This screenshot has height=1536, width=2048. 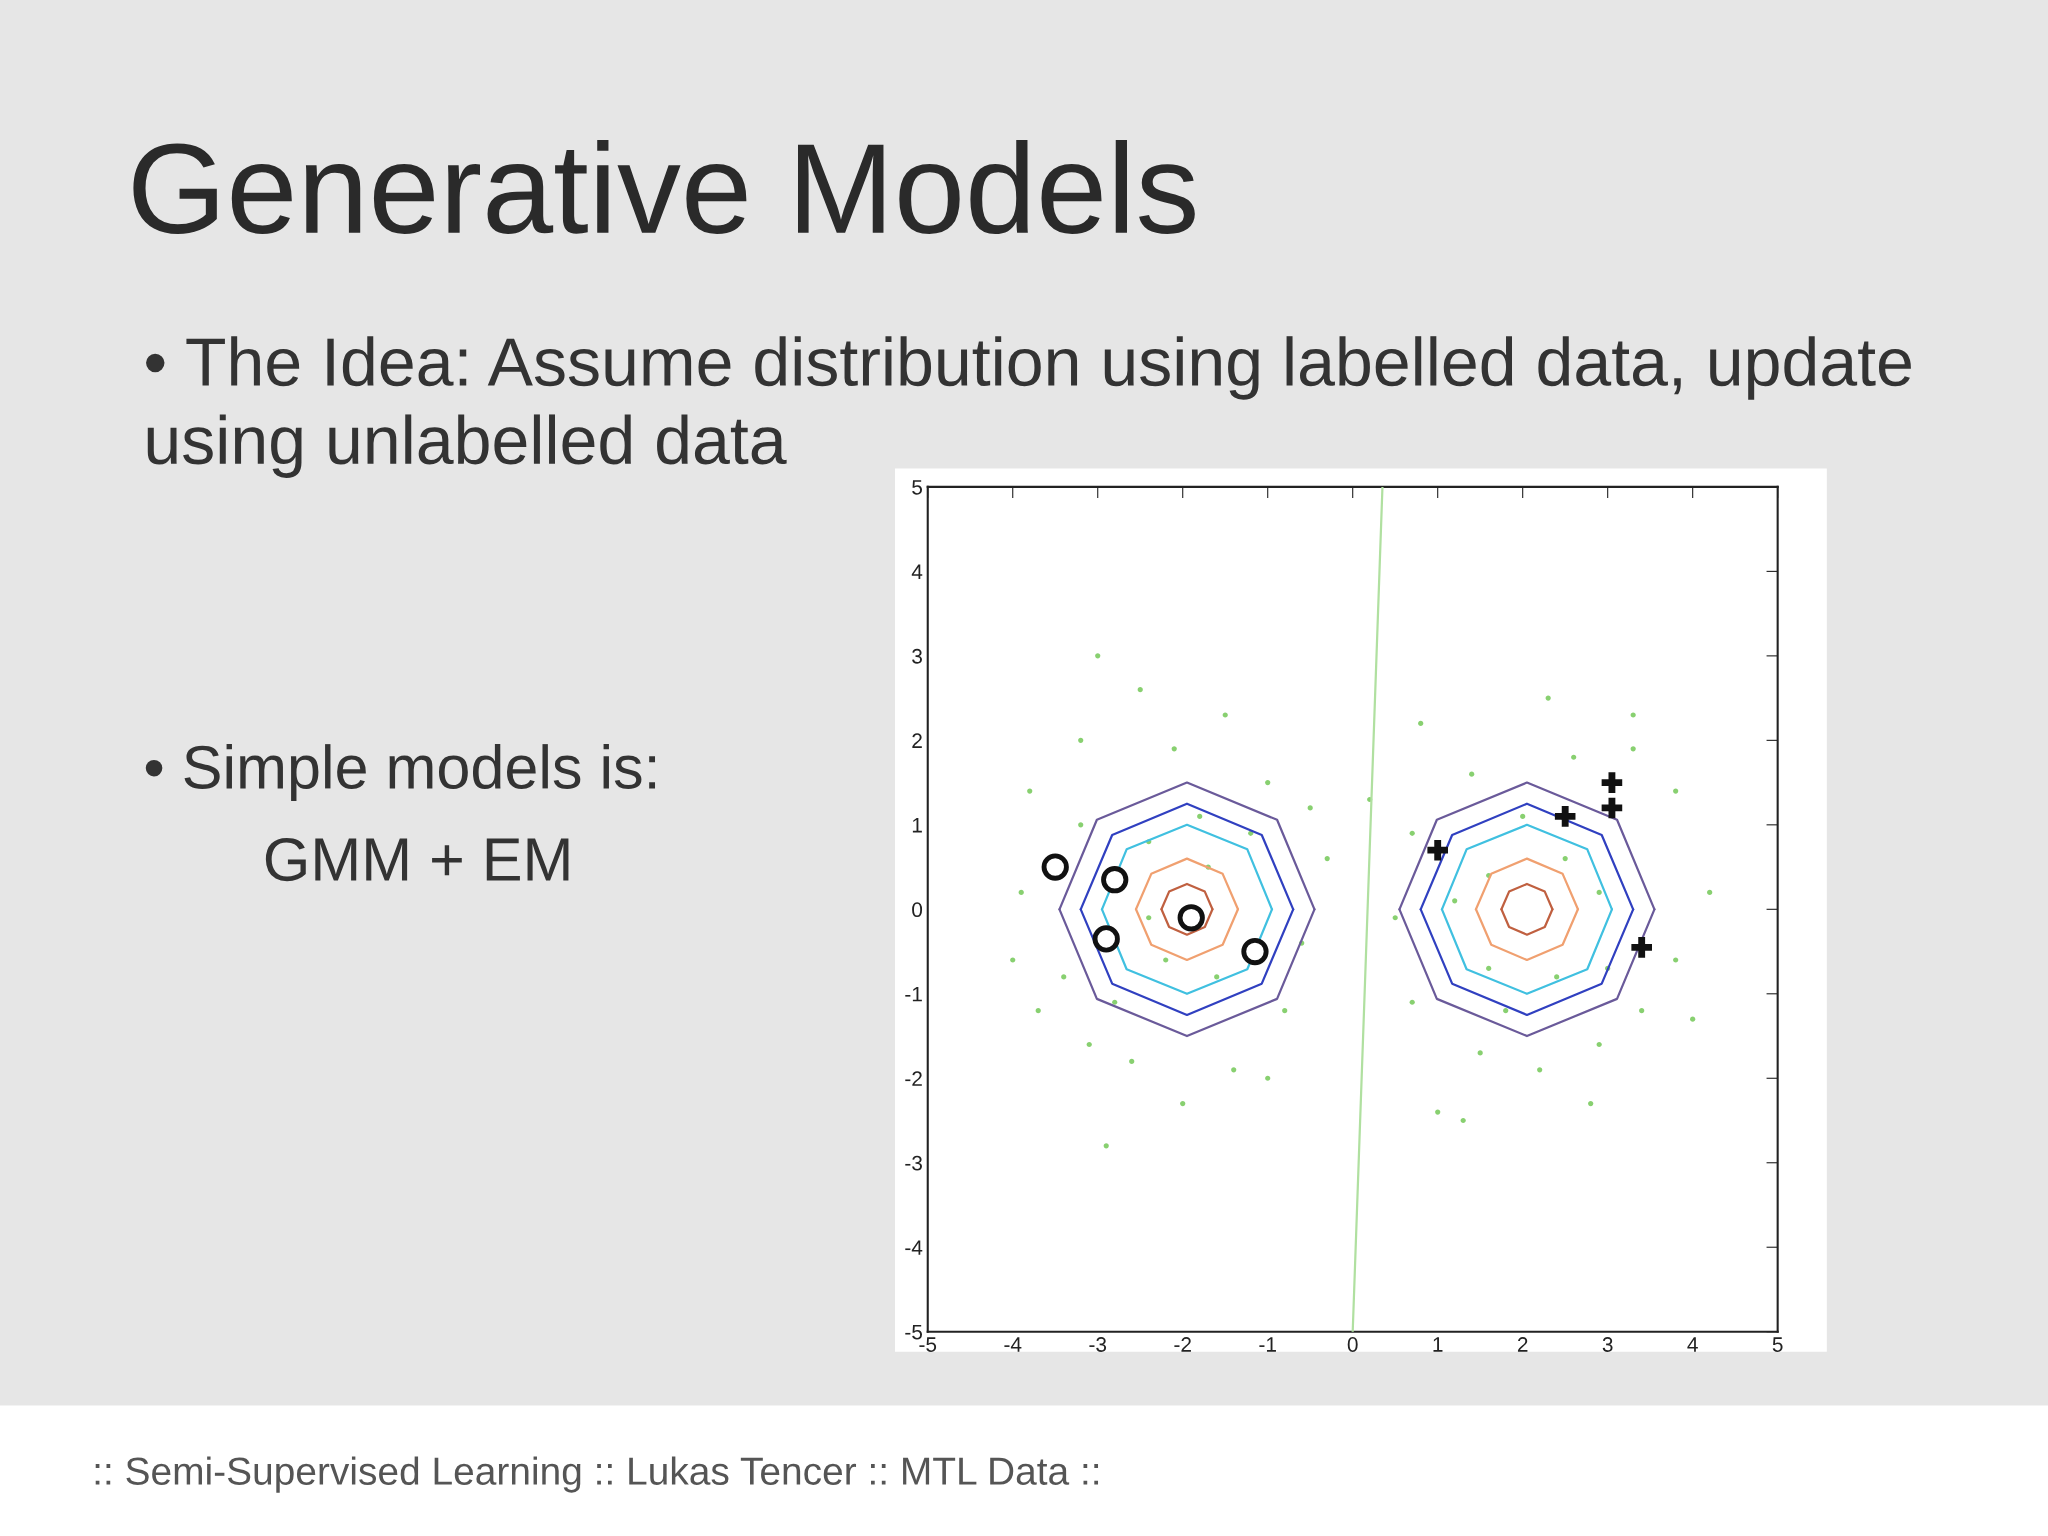 I want to click on x-tick-label: 4, so click(x=1692, y=1344).